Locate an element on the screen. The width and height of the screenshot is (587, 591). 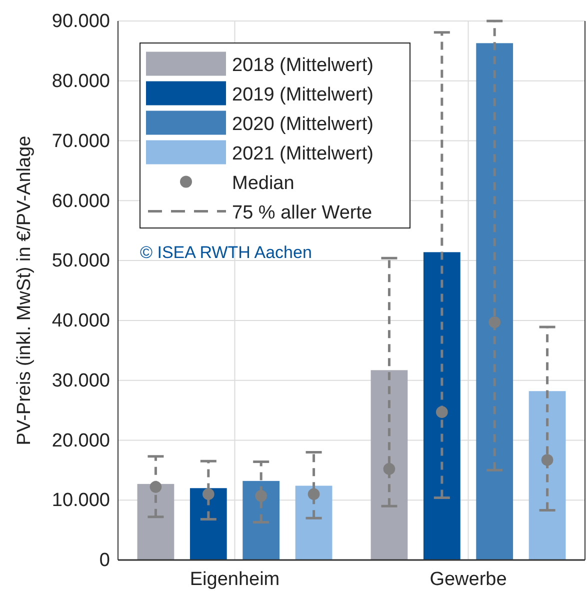
y-tick-label: 90.000 is located at coordinates (81, 21).